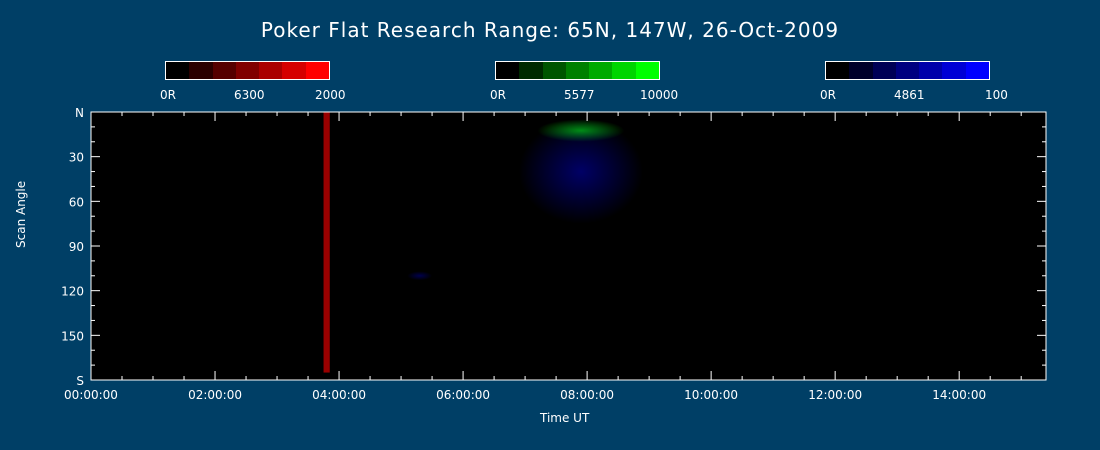  I want to click on y-tick-label: 30, so click(76, 158).